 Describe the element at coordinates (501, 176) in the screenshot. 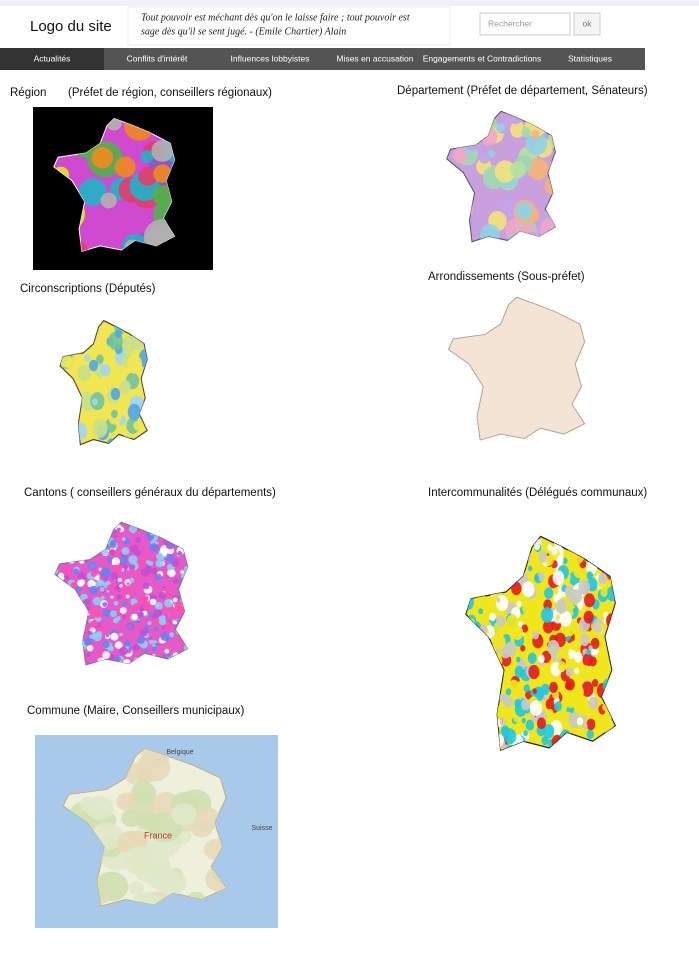

I see `map-cells` at that location.